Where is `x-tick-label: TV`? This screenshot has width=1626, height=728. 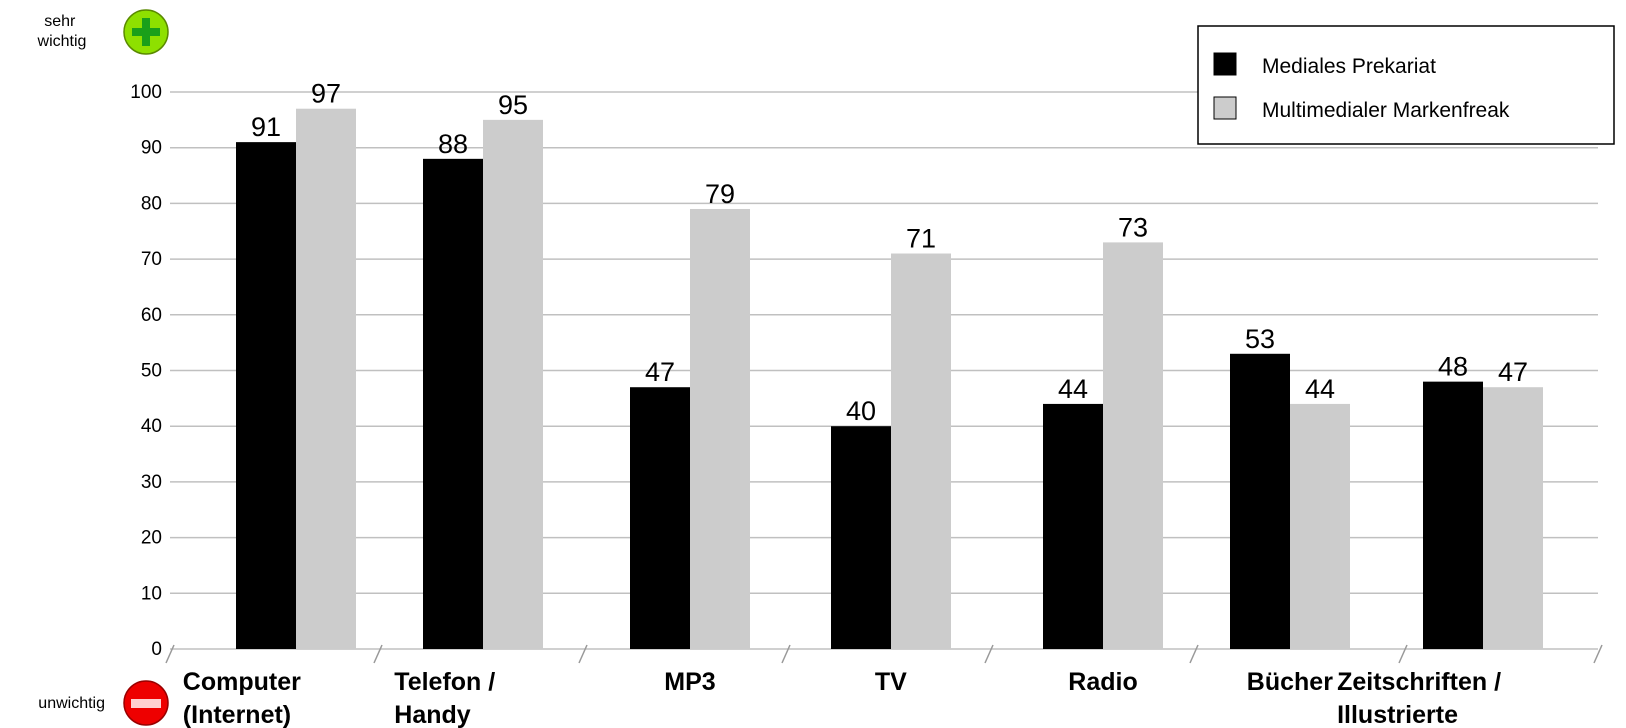 x-tick-label: TV is located at coordinates (891, 682).